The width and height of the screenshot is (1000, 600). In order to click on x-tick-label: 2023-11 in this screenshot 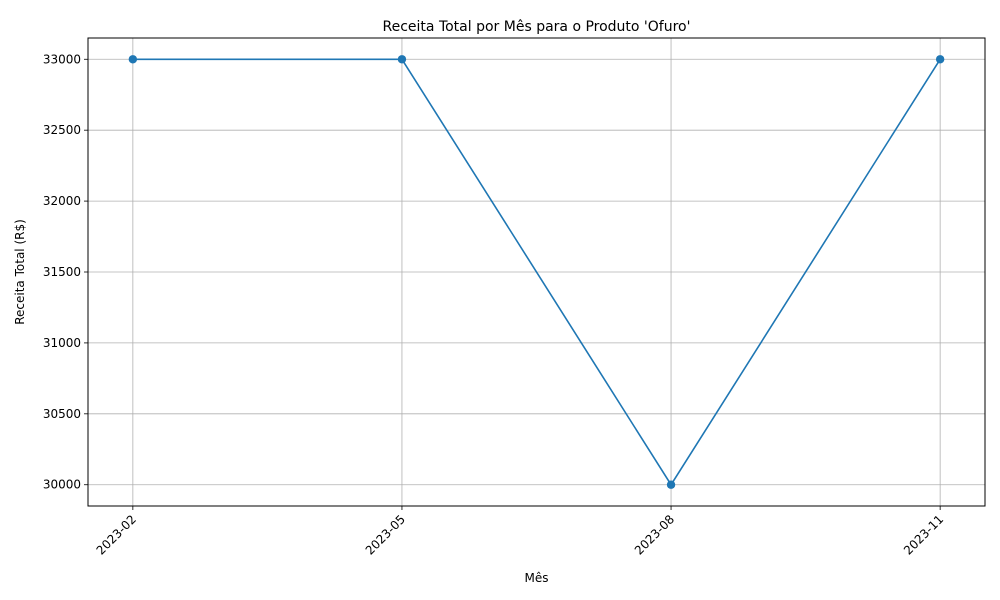, I will do `click(923, 534)`.